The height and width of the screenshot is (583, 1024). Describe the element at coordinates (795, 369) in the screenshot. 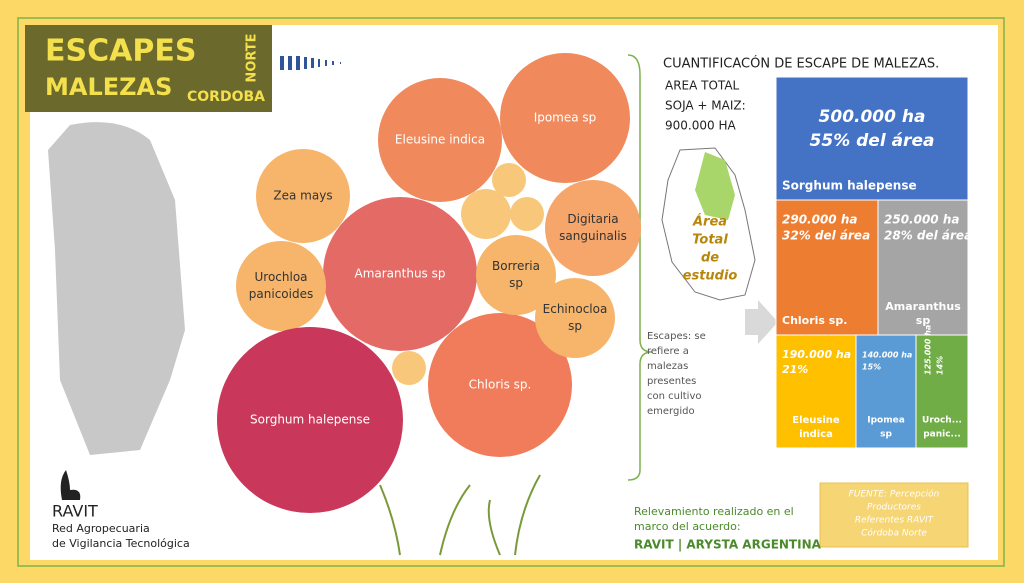

I see `treemap-share: 21%` at that location.